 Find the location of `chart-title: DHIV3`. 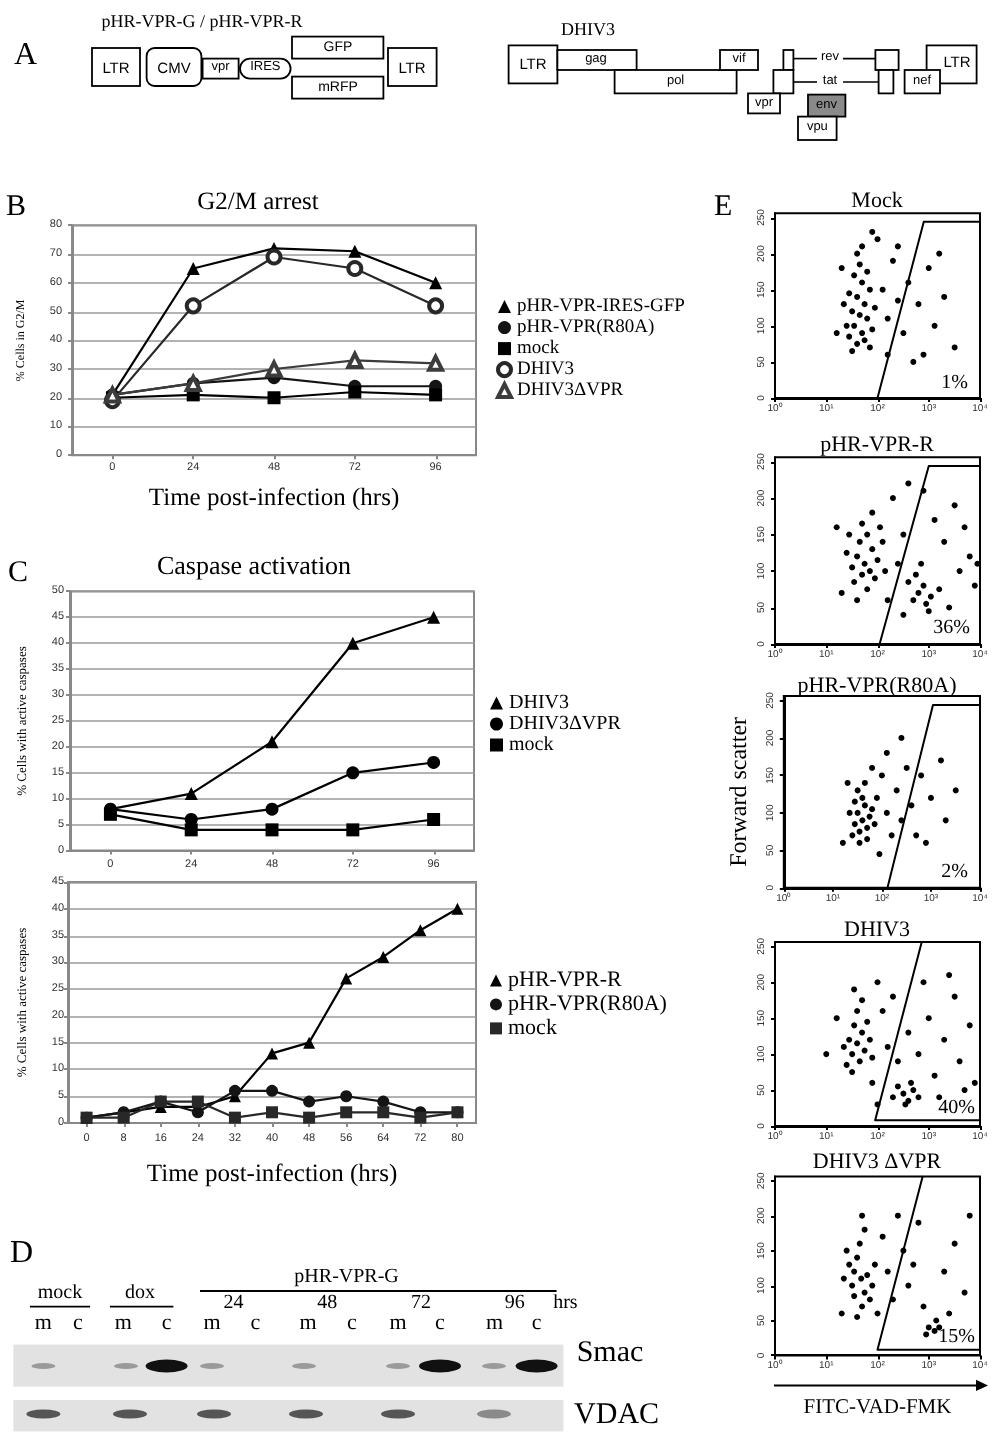

chart-title: DHIV3 is located at coordinates (877, 929).